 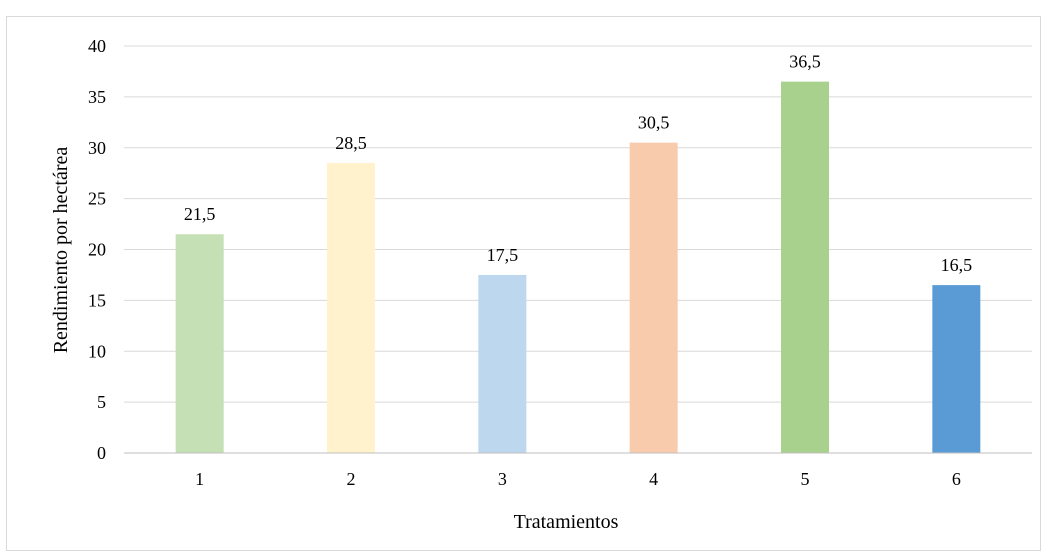 I want to click on data-label: 30,5, so click(x=654, y=123).